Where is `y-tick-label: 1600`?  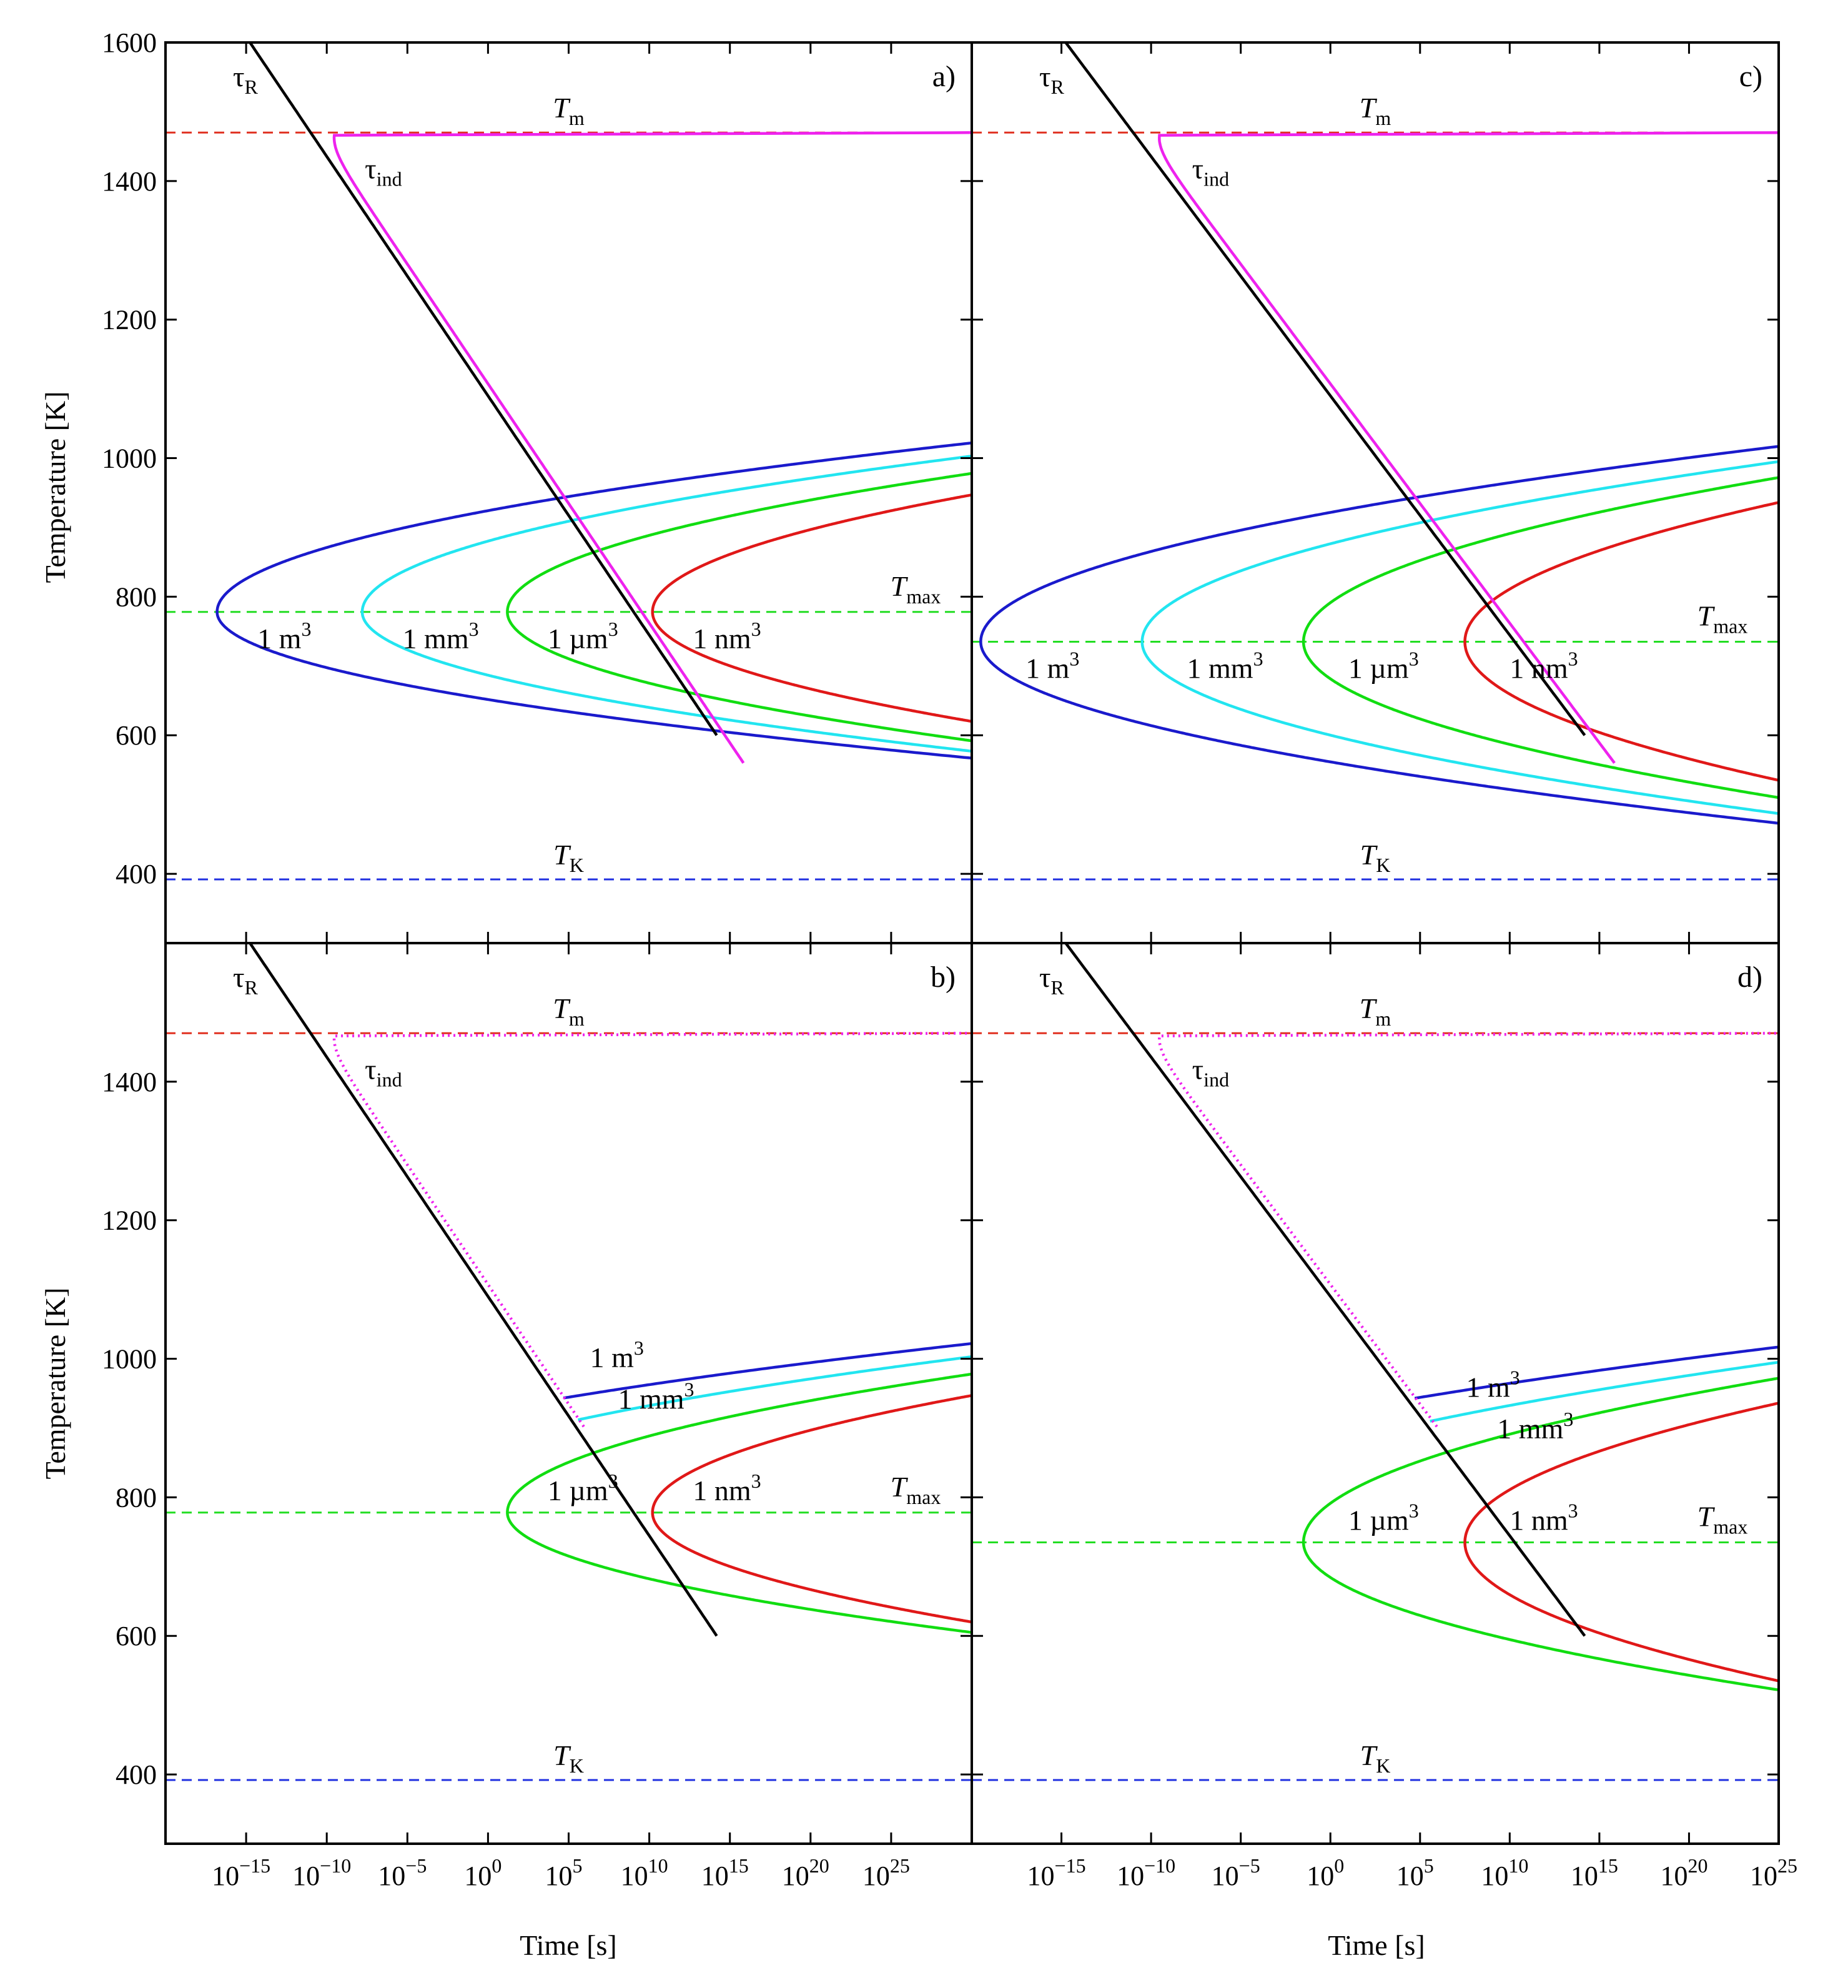
y-tick-label: 1600 is located at coordinates (130, 42).